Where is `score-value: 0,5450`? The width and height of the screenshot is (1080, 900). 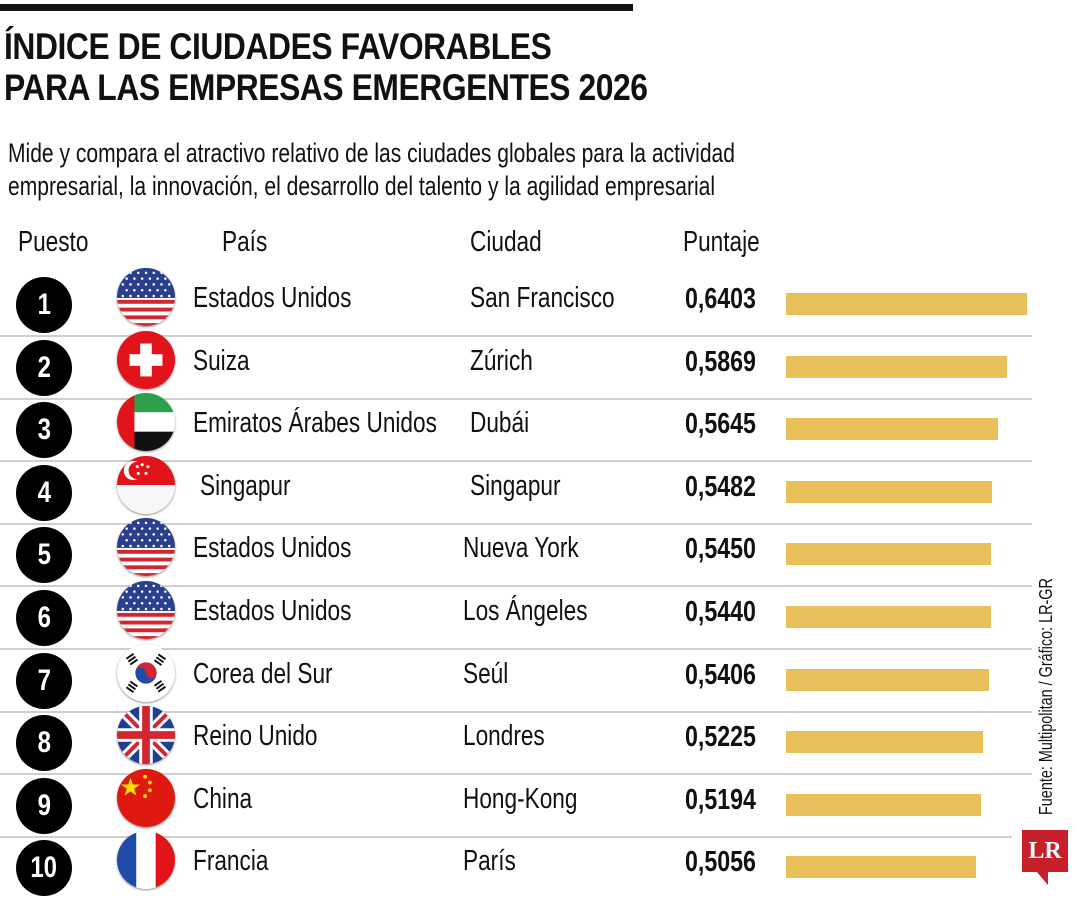
score-value: 0,5450 is located at coordinates (729, 549).